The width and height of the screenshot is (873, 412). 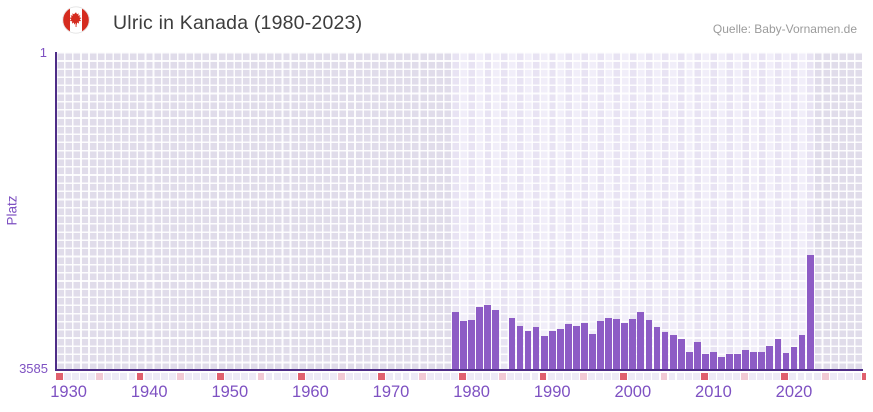 I want to click on bar-2007, so click(x=689, y=360).